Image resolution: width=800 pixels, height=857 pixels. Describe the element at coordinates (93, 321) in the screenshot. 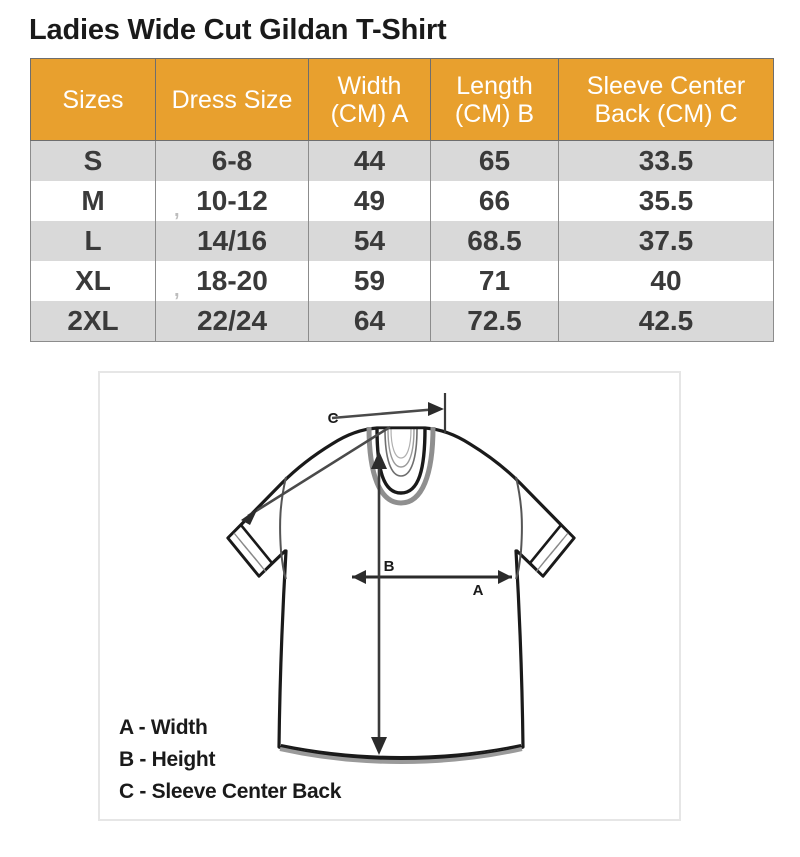

I see `cell-size: 2XL` at that location.